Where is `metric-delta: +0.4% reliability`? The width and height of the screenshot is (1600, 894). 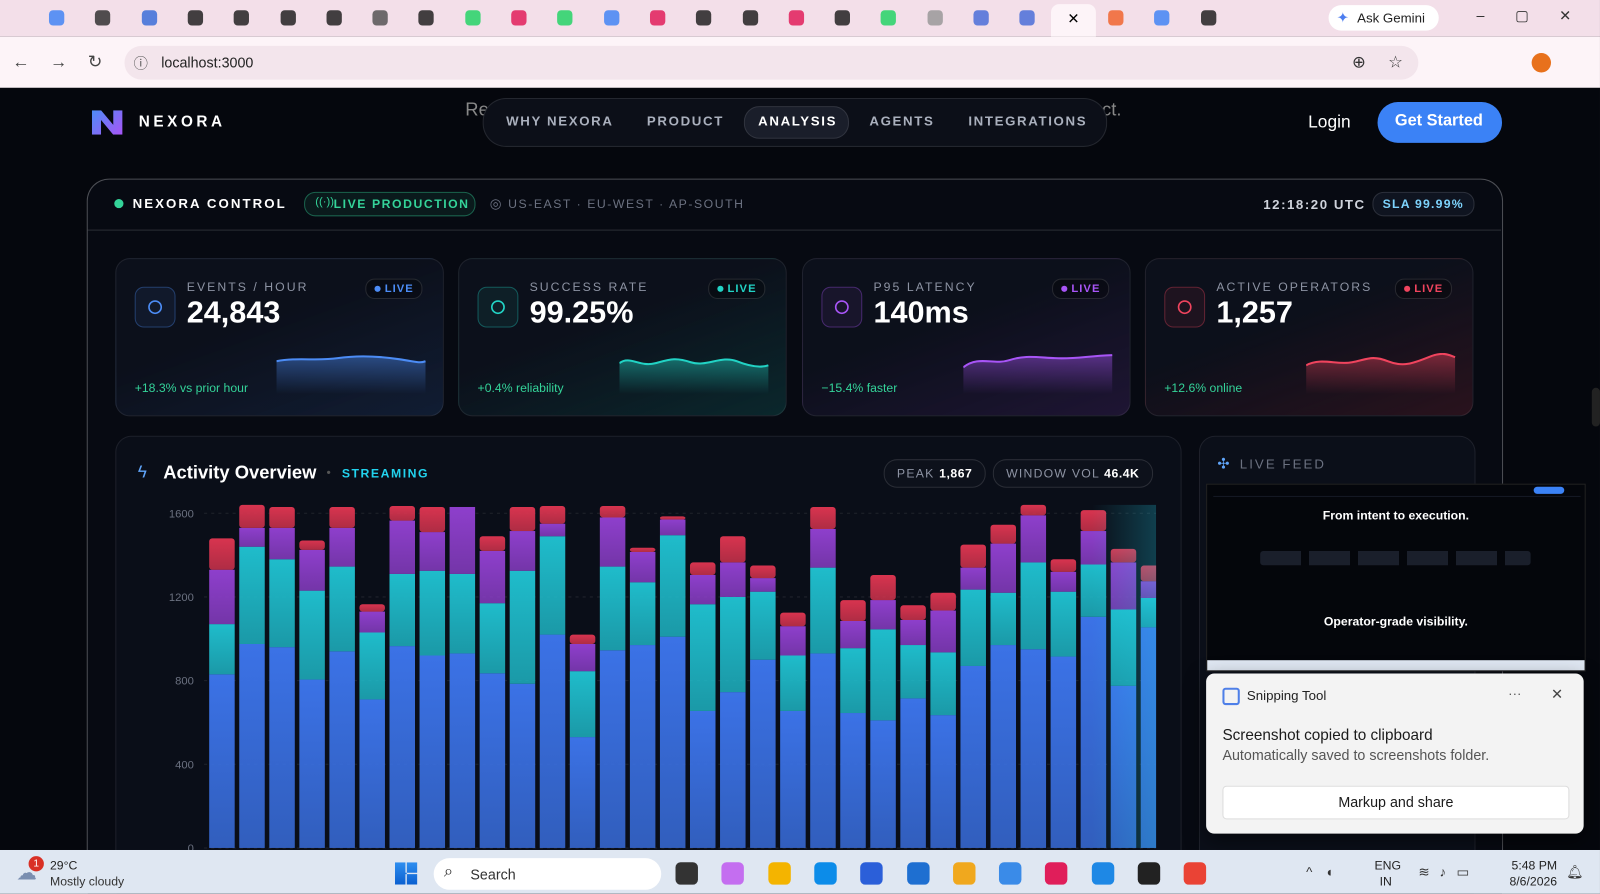 metric-delta: +0.4% reliability is located at coordinates (520, 387).